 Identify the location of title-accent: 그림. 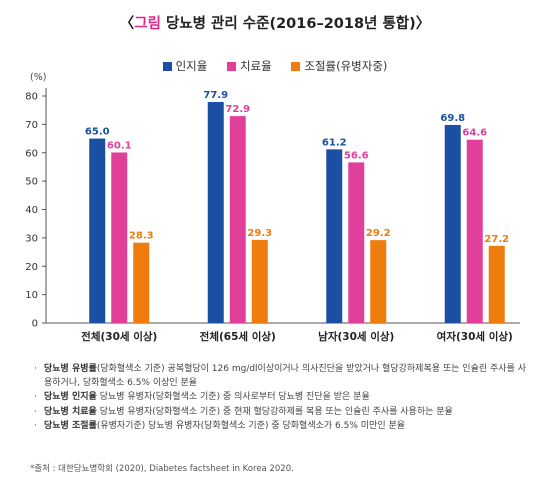
(147, 24).